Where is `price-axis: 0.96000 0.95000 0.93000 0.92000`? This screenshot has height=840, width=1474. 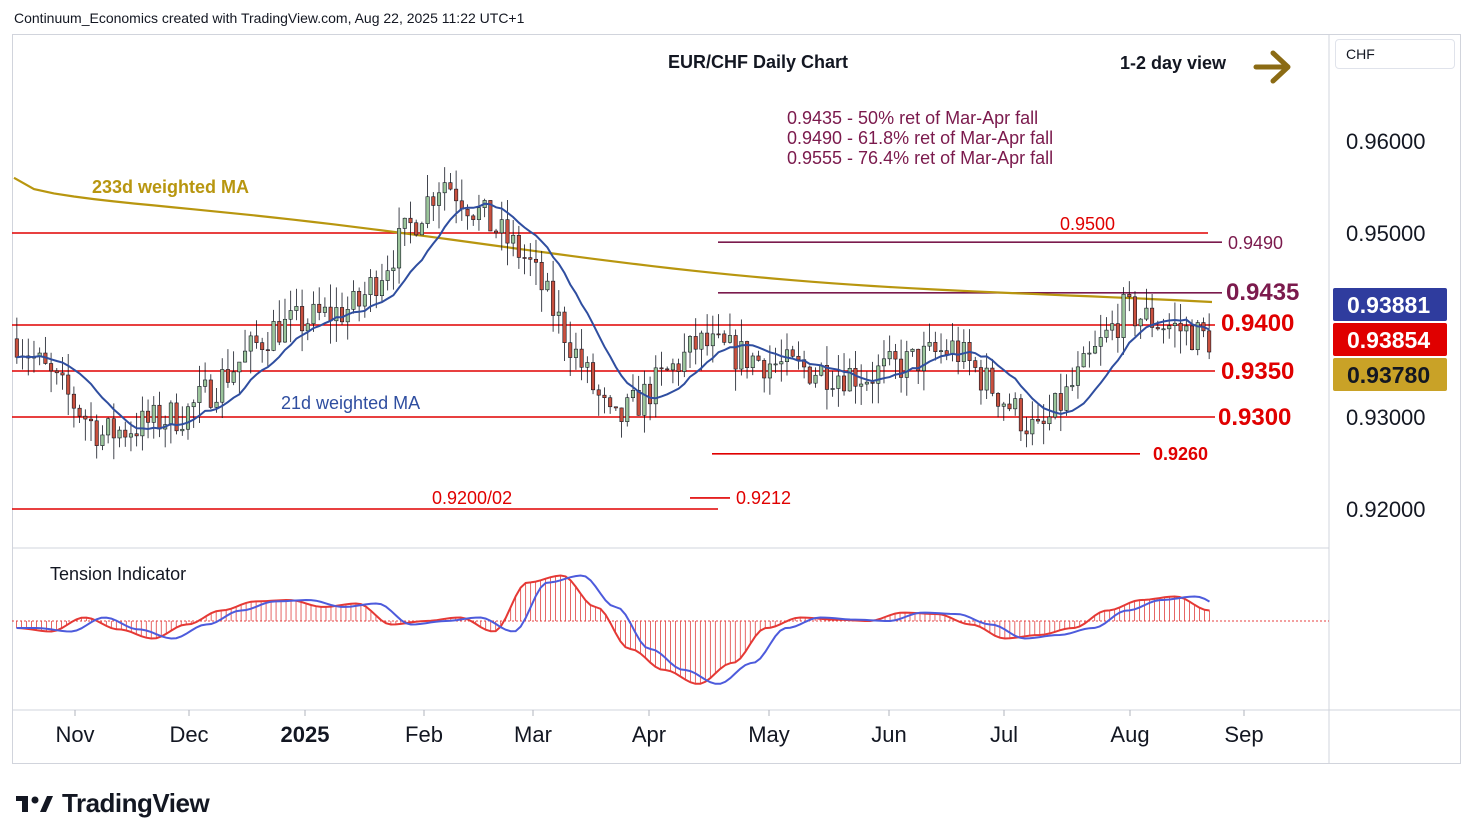 price-axis: 0.96000 0.95000 0.93000 0.92000 is located at coordinates (1386, 325).